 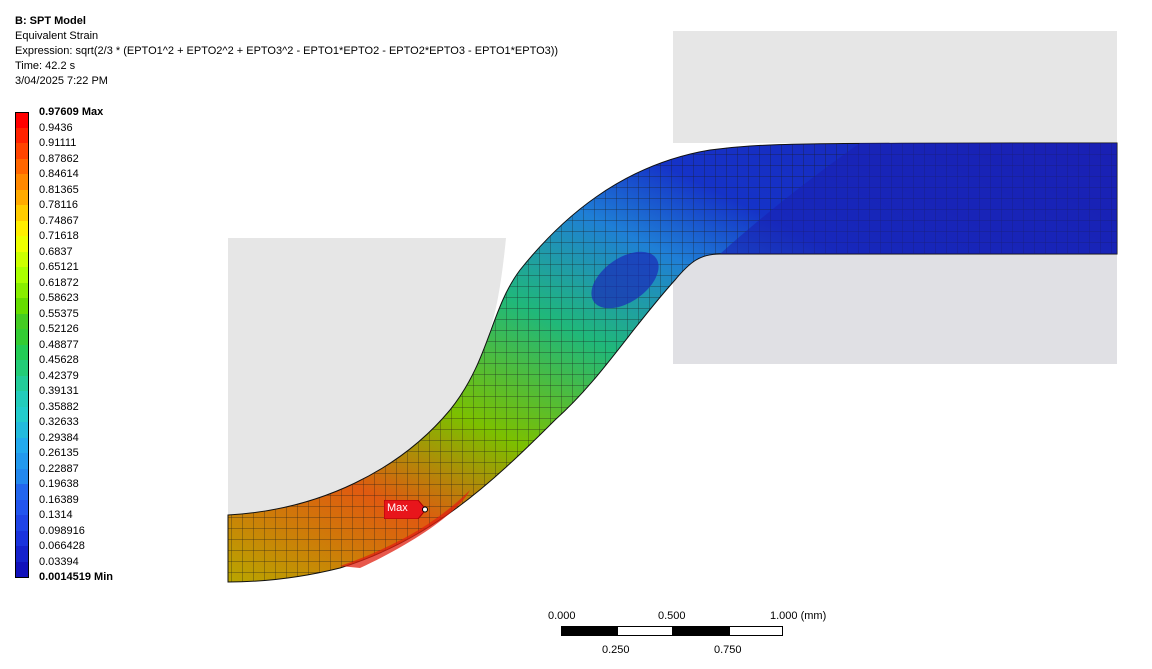 I want to click on legend-label: 0.1314, so click(x=56, y=515).